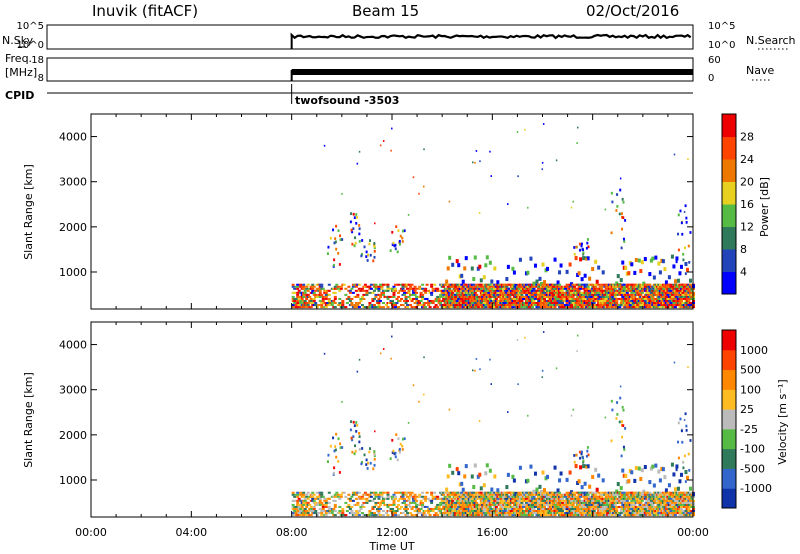 This screenshot has height=554, width=800. Describe the element at coordinates (347, 100) in the screenshot. I see `cpid-value: twofsound -3503` at that location.